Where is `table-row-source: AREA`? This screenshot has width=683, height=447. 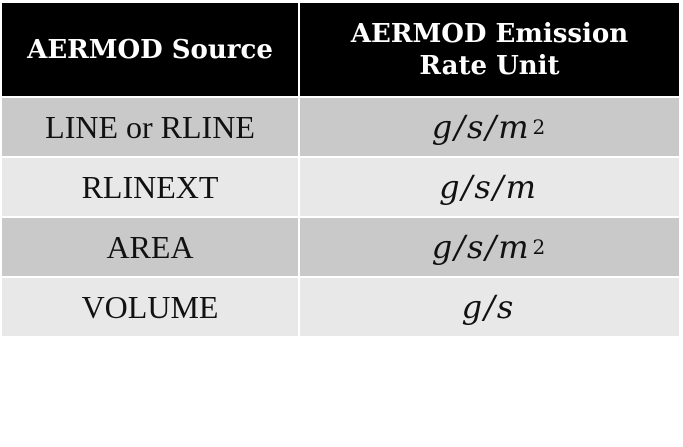 table-row-source: AREA is located at coordinates (150, 247).